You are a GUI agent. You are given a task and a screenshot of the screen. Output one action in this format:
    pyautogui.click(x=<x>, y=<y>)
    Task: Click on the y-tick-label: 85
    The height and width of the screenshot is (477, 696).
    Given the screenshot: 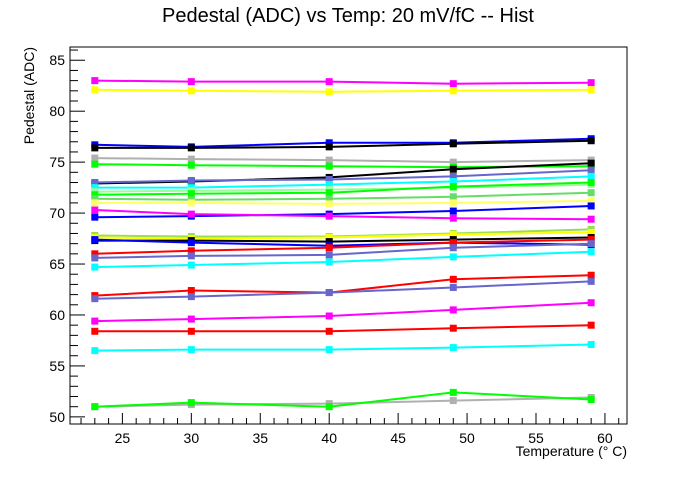 What is the action you would take?
    pyautogui.click(x=57, y=60)
    